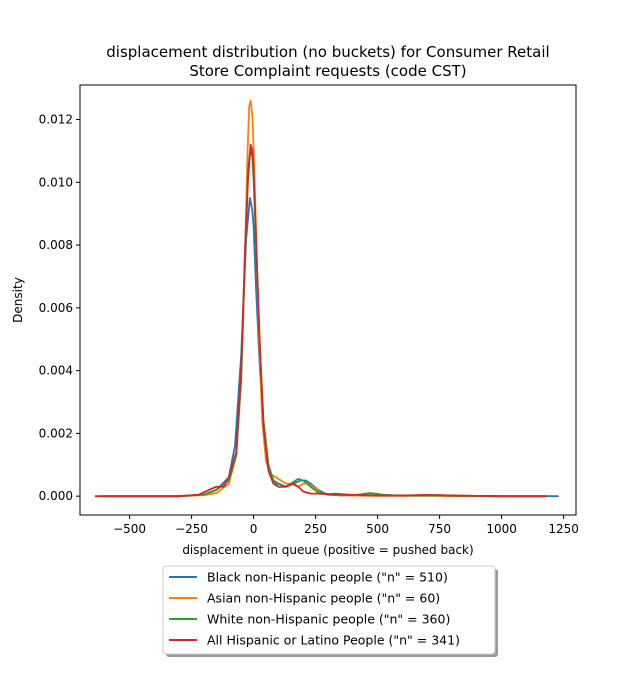  What do you see at coordinates (327, 71) in the screenshot?
I see `chart-title-line-2: Store Complaint requests (code CST)` at bounding box center [327, 71].